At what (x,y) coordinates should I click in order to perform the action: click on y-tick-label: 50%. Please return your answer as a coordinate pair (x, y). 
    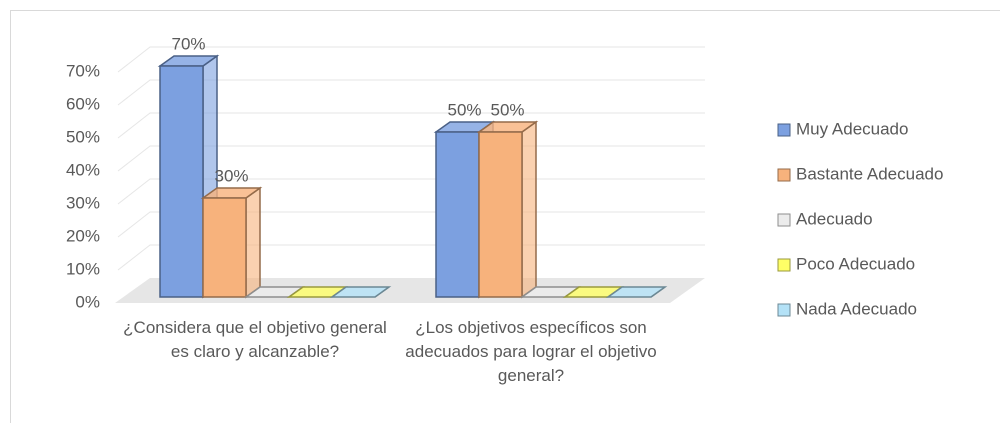
    Looking at the image, I should click on (83, 136).